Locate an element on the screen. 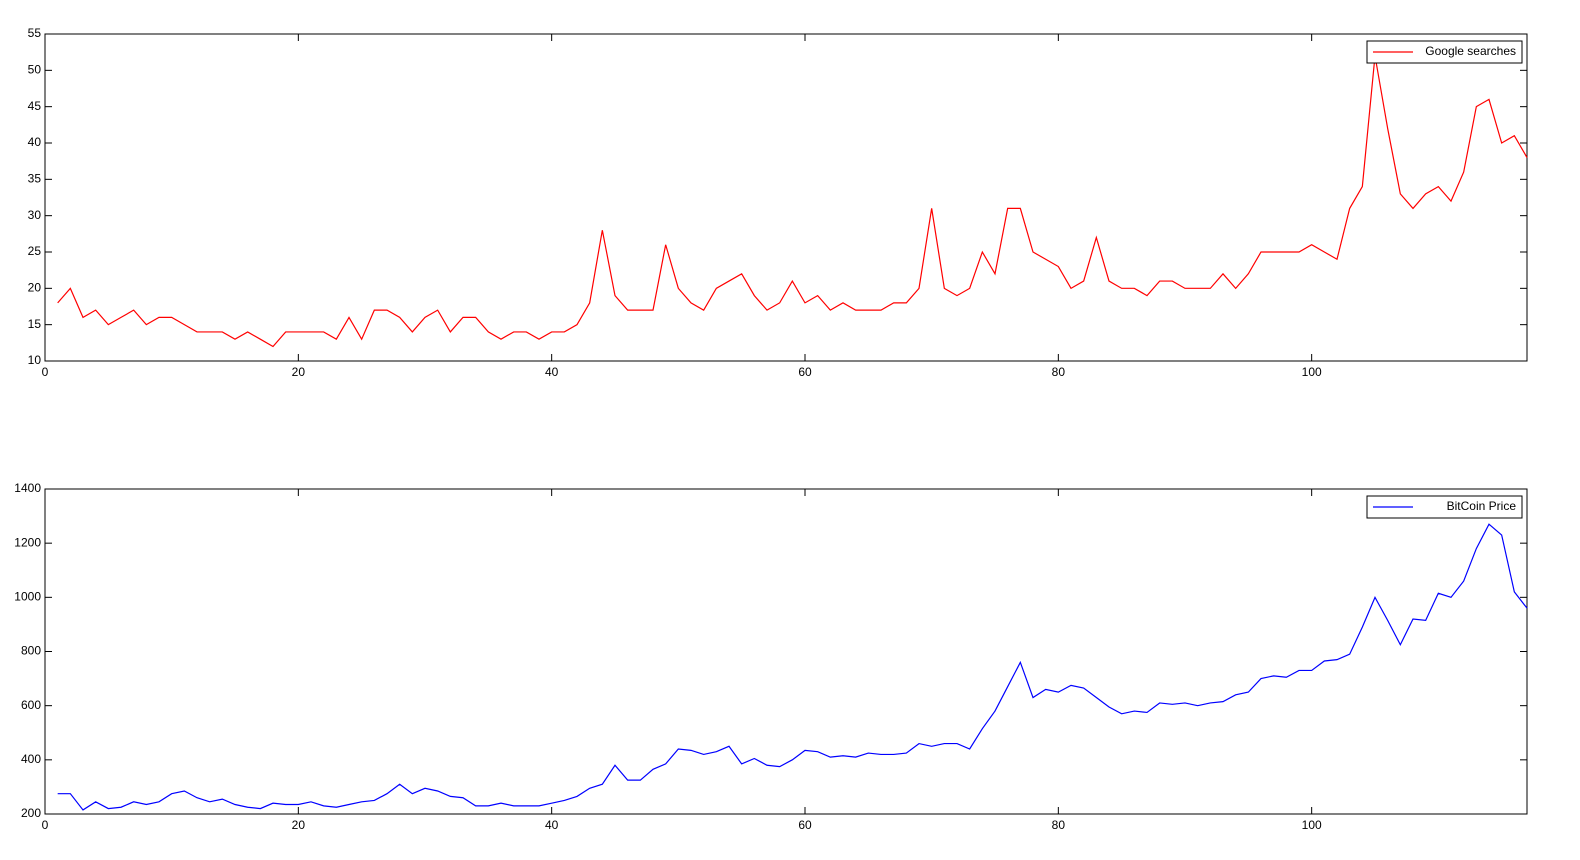 The image size is (1580, 860). y-tick-label: 30 is located at coordinates (35, 215).